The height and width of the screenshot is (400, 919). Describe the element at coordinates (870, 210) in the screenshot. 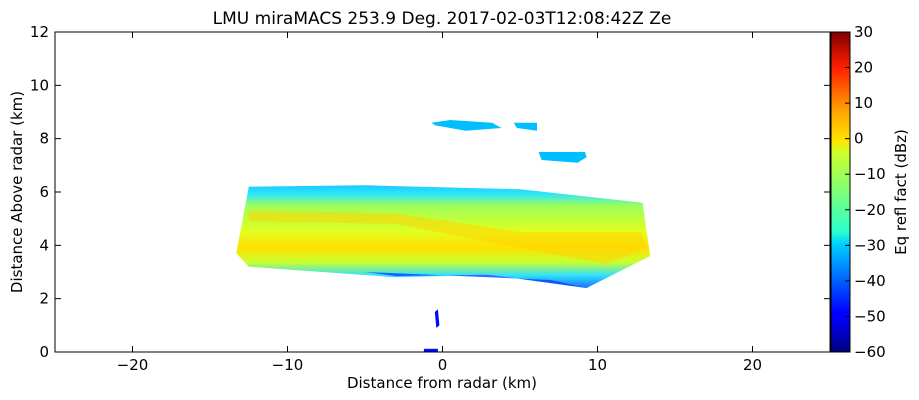

I see `colorbar-tick-label: −20` at that location.